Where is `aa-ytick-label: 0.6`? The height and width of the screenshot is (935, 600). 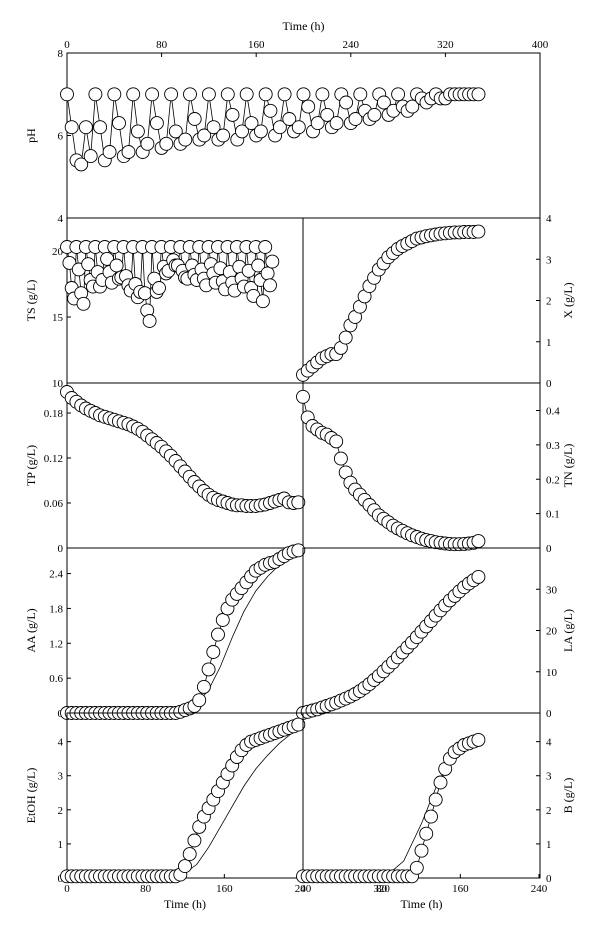
aa-ytick-label: 0.6 is located at coordinates (56, 679).